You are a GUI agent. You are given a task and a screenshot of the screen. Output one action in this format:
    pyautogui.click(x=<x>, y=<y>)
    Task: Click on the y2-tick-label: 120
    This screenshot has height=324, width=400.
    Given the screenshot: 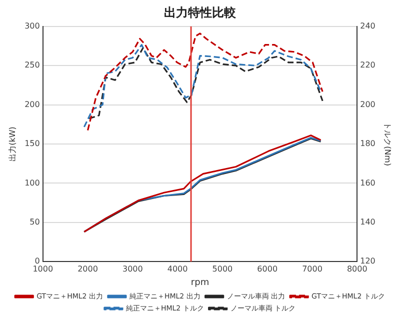 What is the action you would take?
    pyautogui.click(x=368, y=261)
    